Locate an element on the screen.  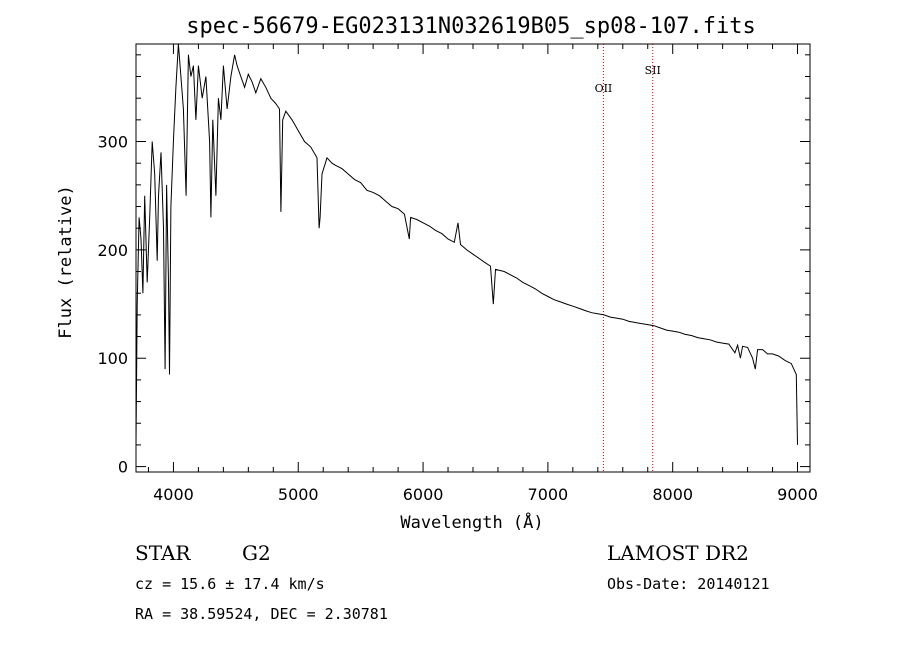
marker-label: SII is located at coordinates (653, 70).